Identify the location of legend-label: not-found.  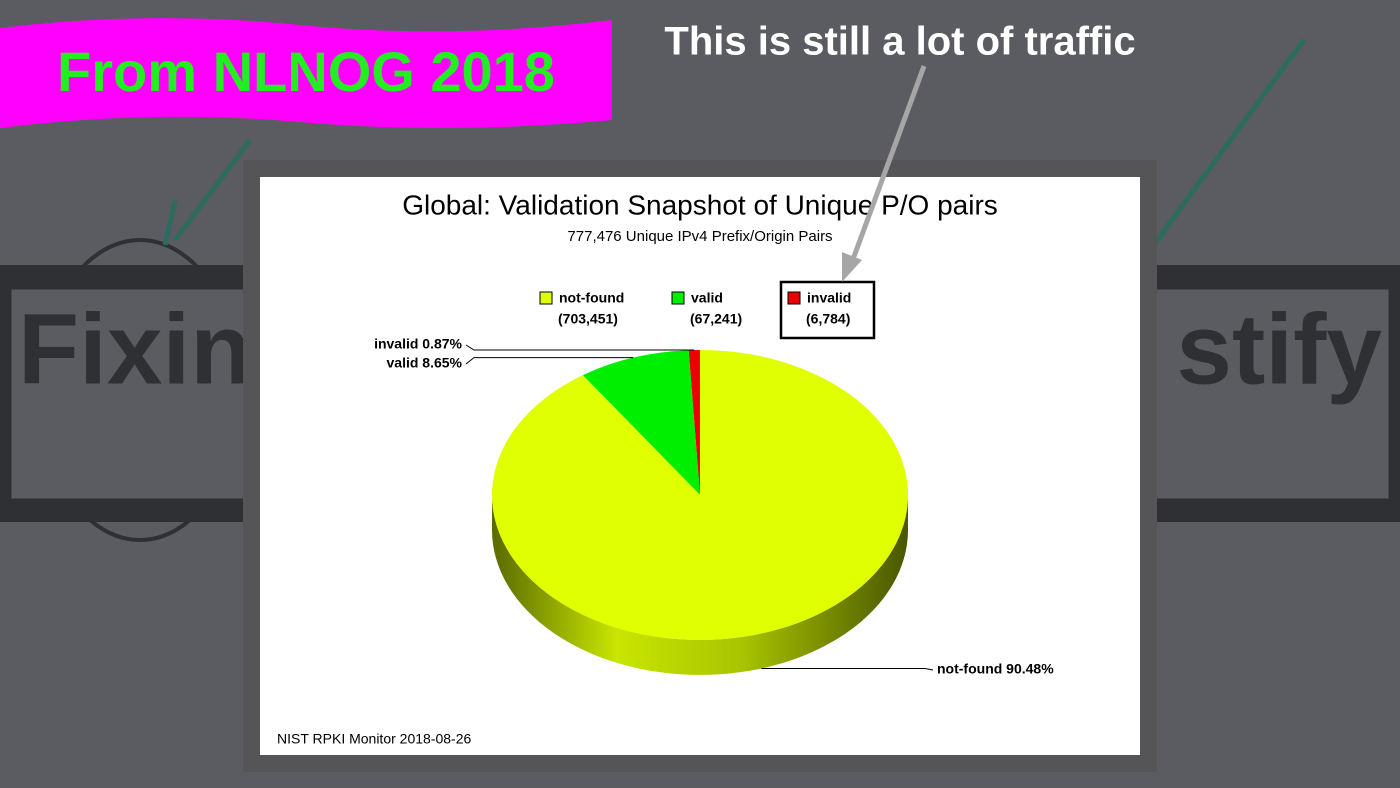
(591, 298).